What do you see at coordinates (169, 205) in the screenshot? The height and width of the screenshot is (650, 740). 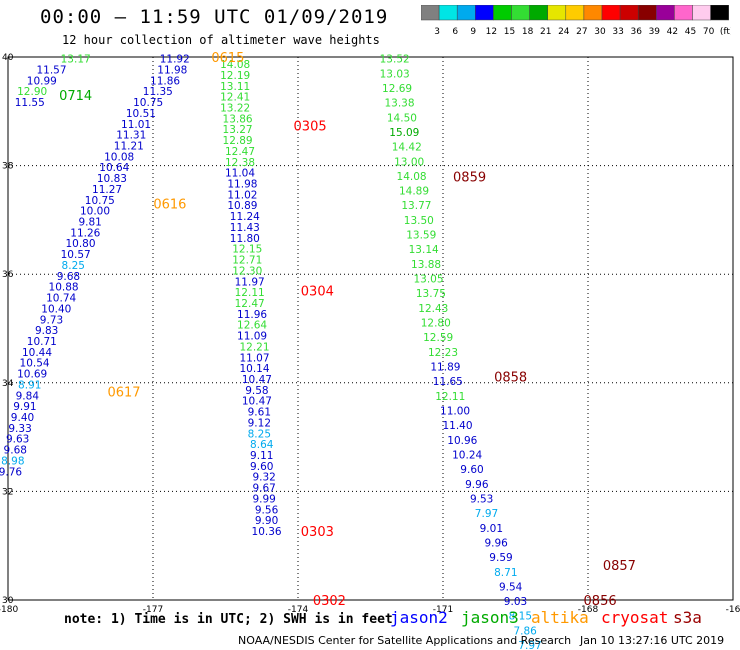 I see `pass-time-label: 0616` at bounding box center [169, 205].